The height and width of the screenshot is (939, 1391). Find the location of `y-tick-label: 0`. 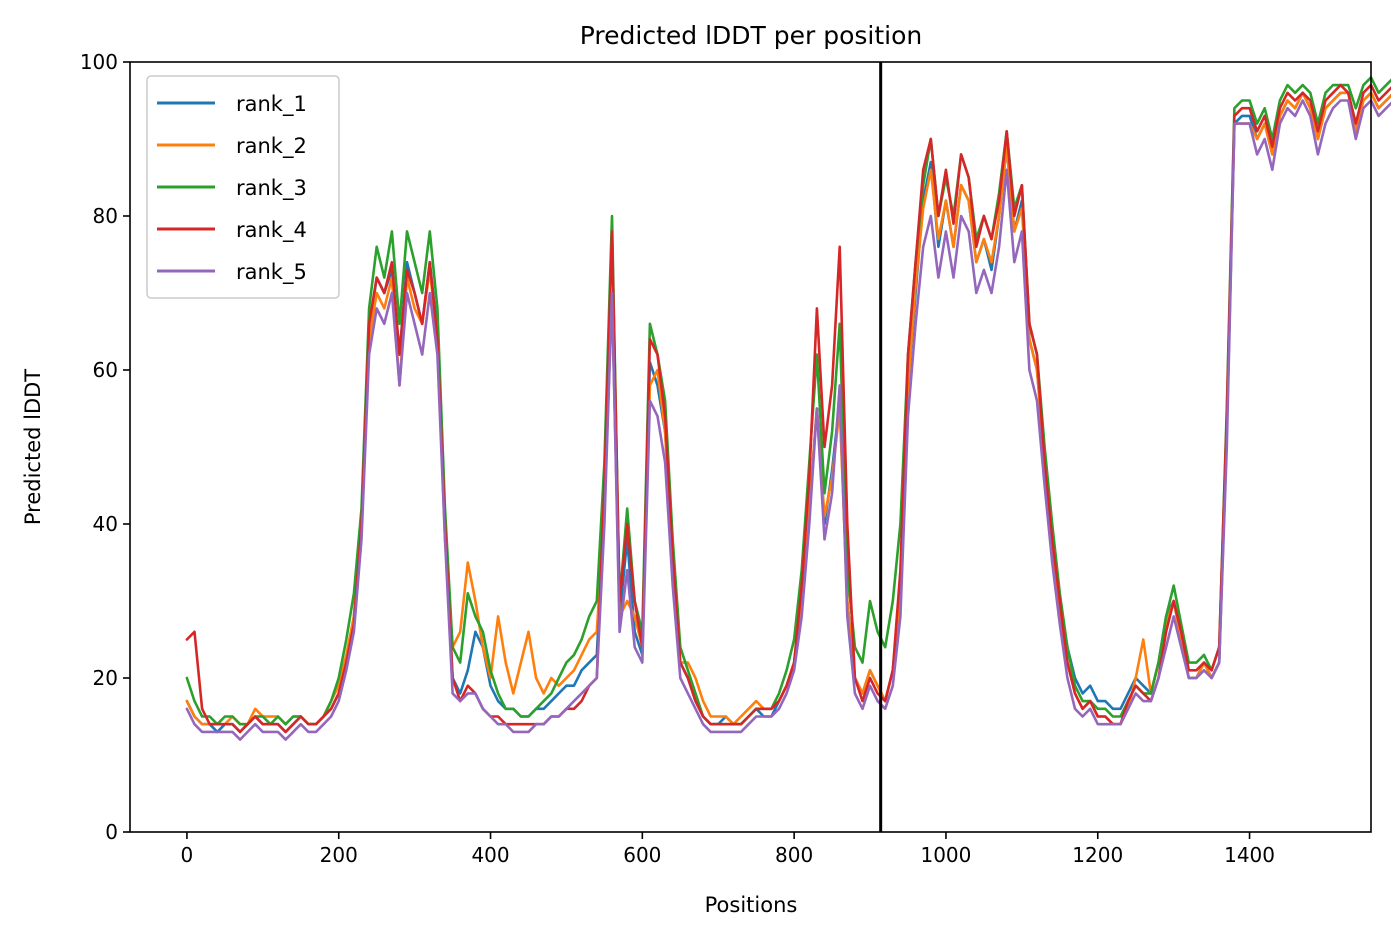

y-tick-label: 0 is located at coordinates (111, 832).